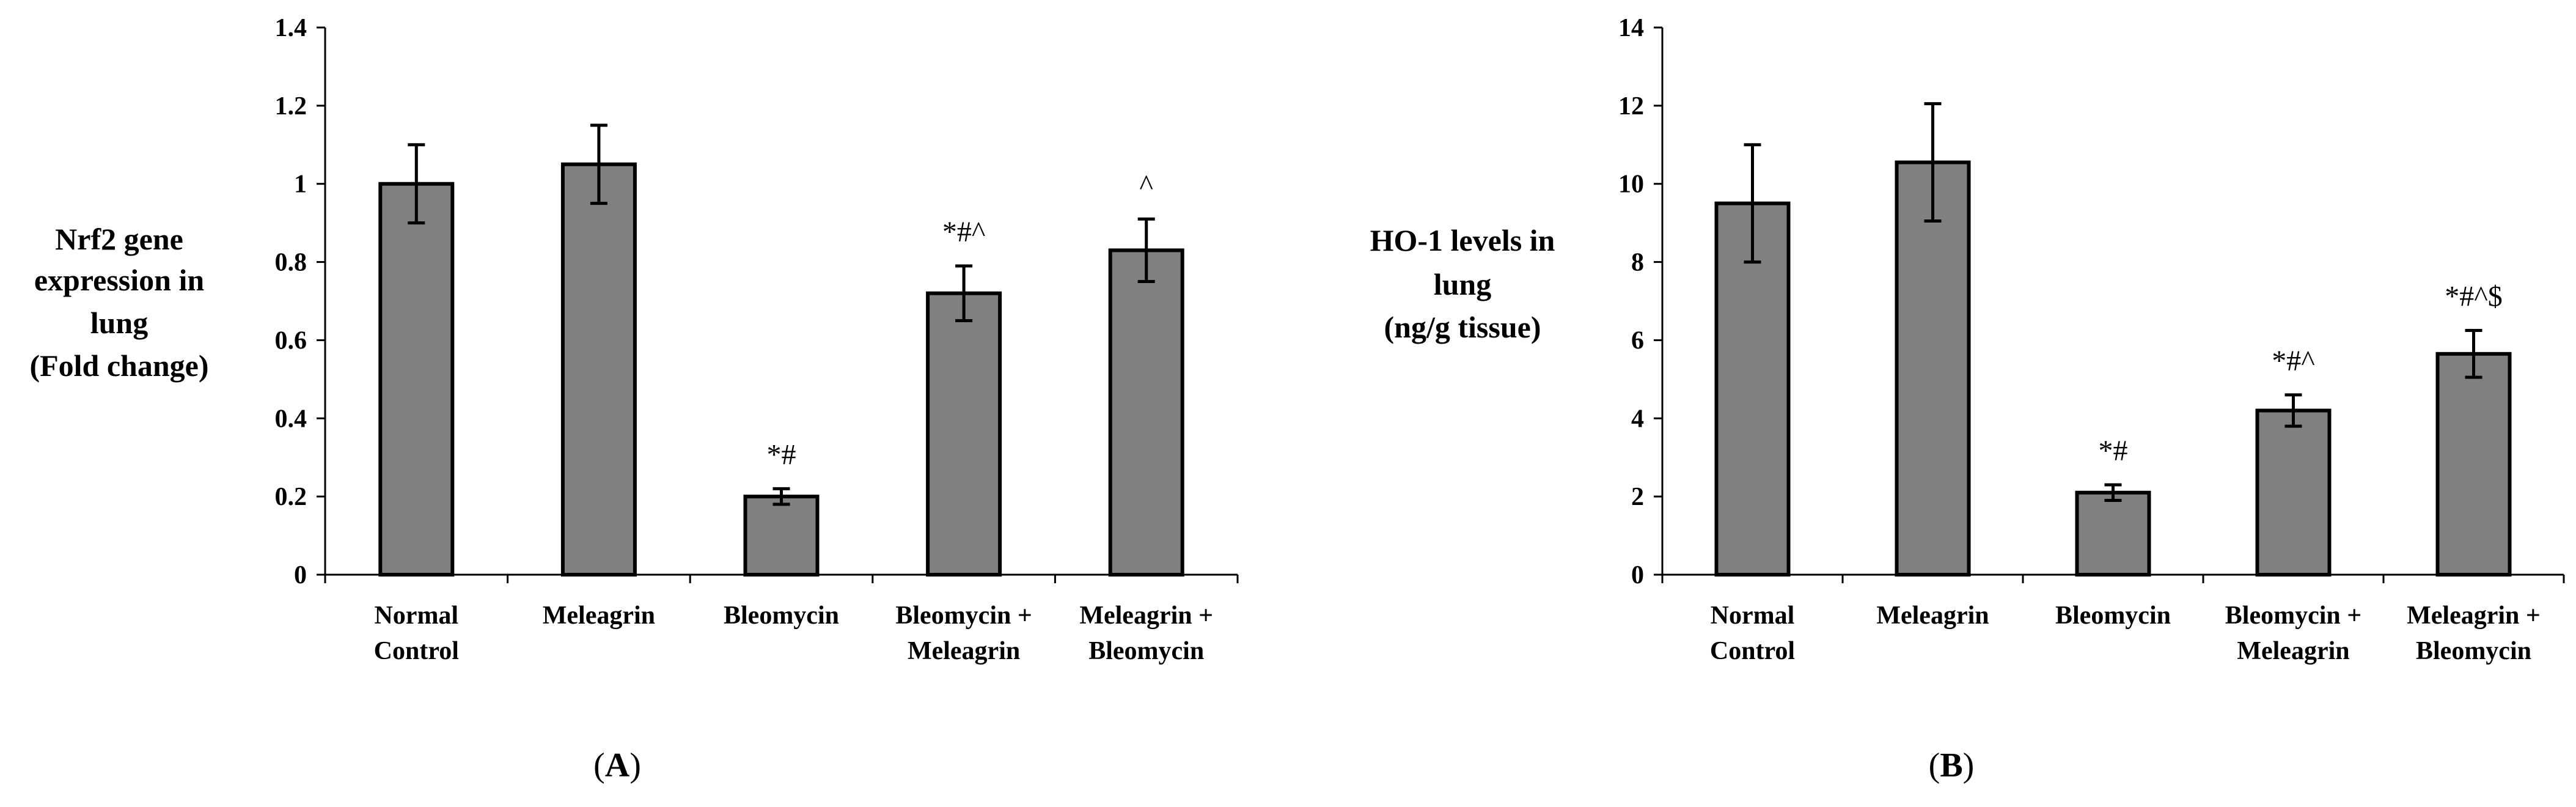 The width and height of the screenshot is (2576, 807). I want to click on panel-a-category-label: Bleomycin +, so click(963, 616).